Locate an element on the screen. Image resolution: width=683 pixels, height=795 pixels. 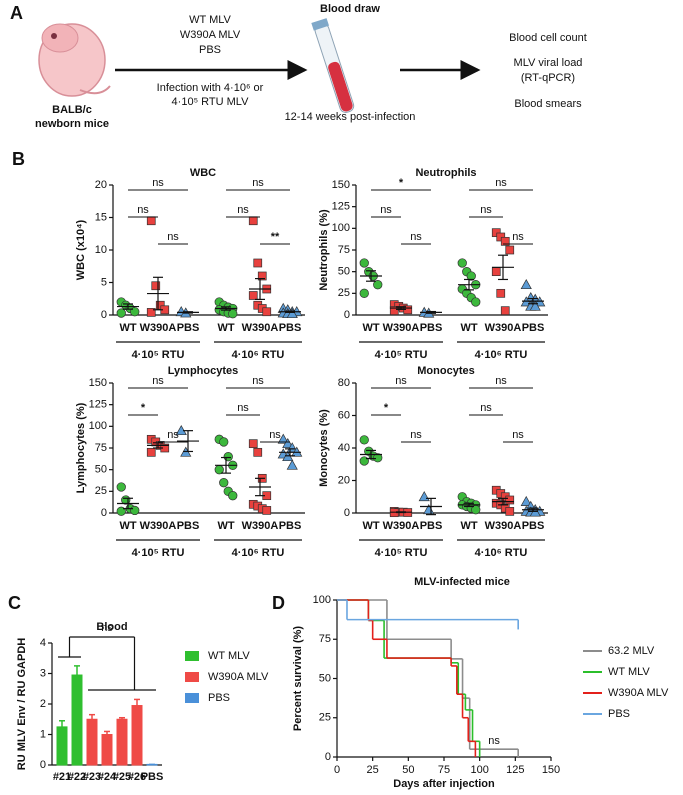
blood-draw: Blood draw is located at coordinates (350, 9).